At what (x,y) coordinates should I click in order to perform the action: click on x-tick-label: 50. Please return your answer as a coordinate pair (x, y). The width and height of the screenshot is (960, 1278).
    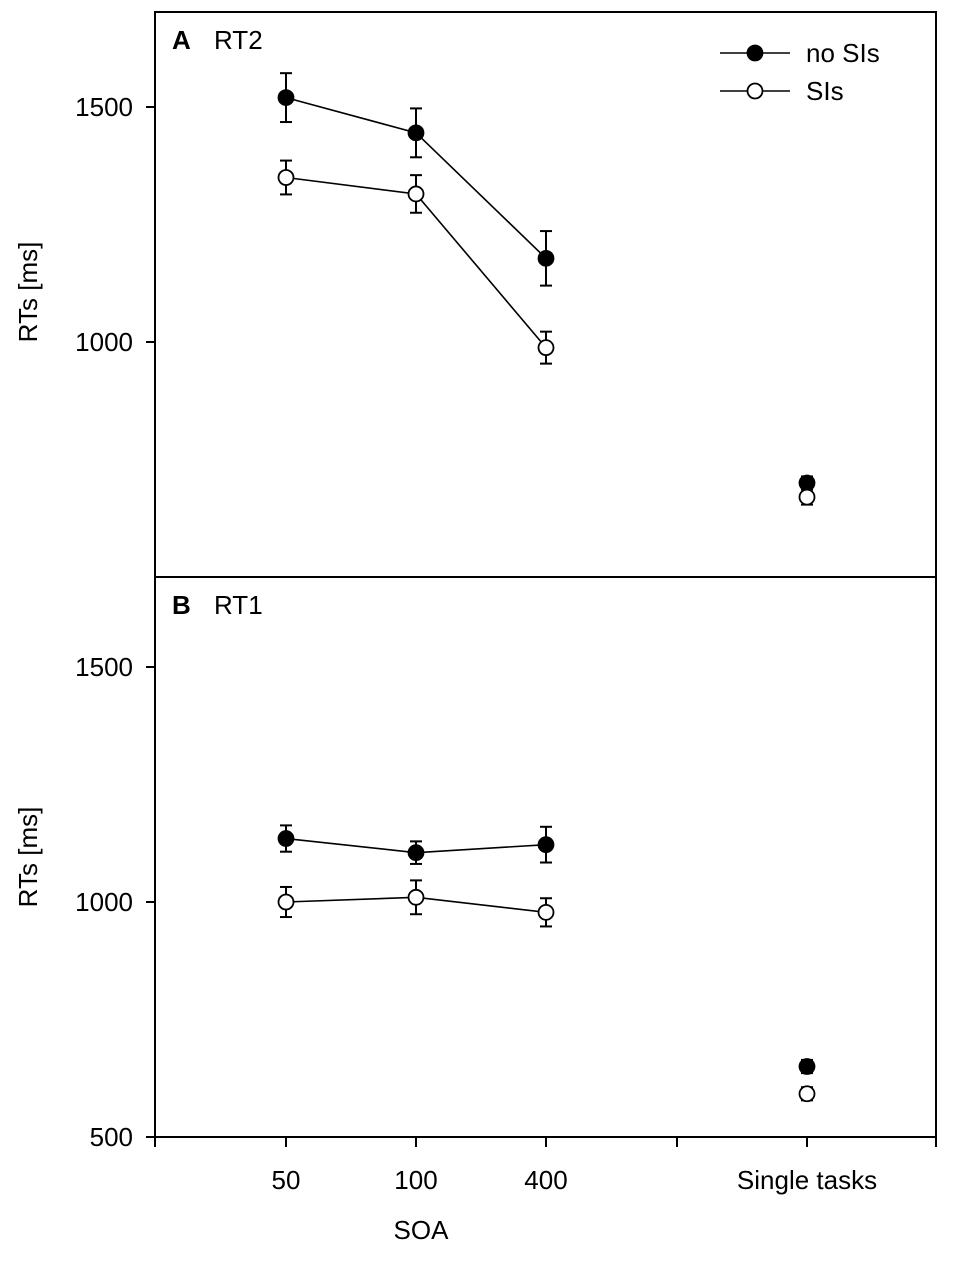
    Looking at the image, I should click on (286, 1180).